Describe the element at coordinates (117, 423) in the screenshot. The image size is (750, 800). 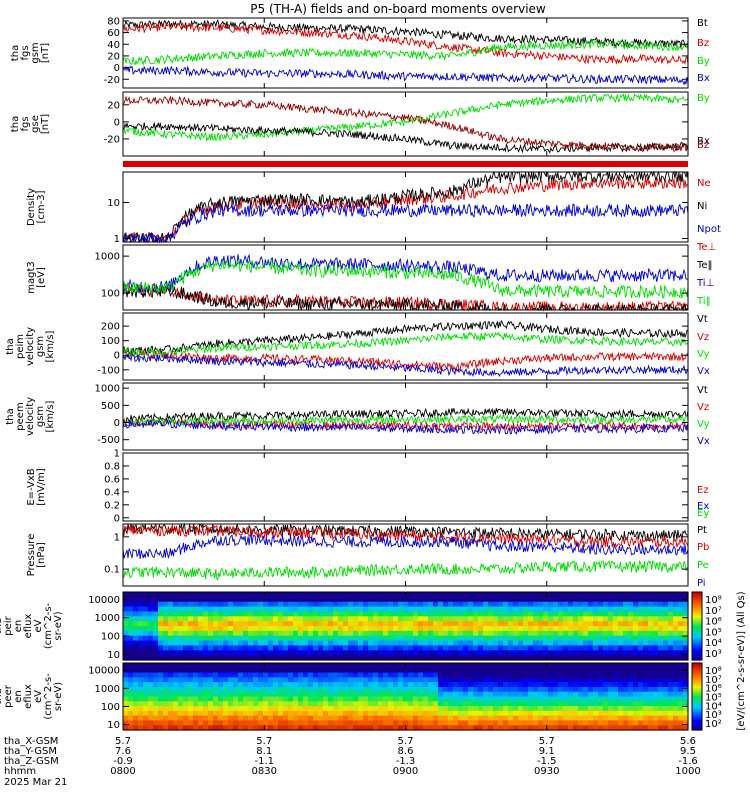
I see `ytick-label: 0` at that location.